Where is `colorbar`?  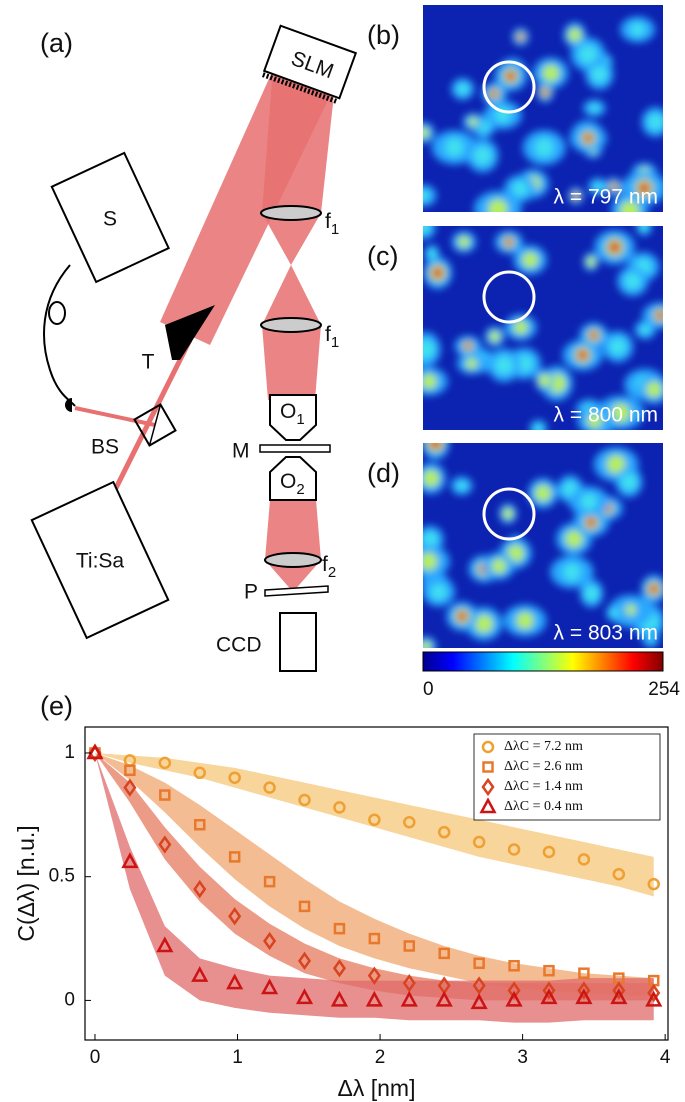
colorbar is located at coordinates (543, 661).